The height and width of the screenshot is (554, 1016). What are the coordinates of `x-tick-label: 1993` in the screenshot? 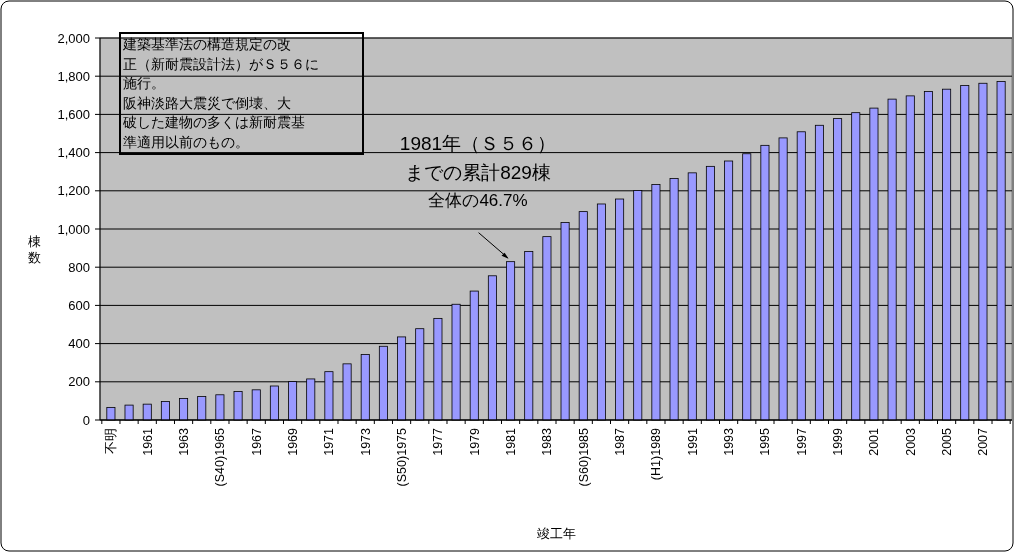 It's located at (728, 441).